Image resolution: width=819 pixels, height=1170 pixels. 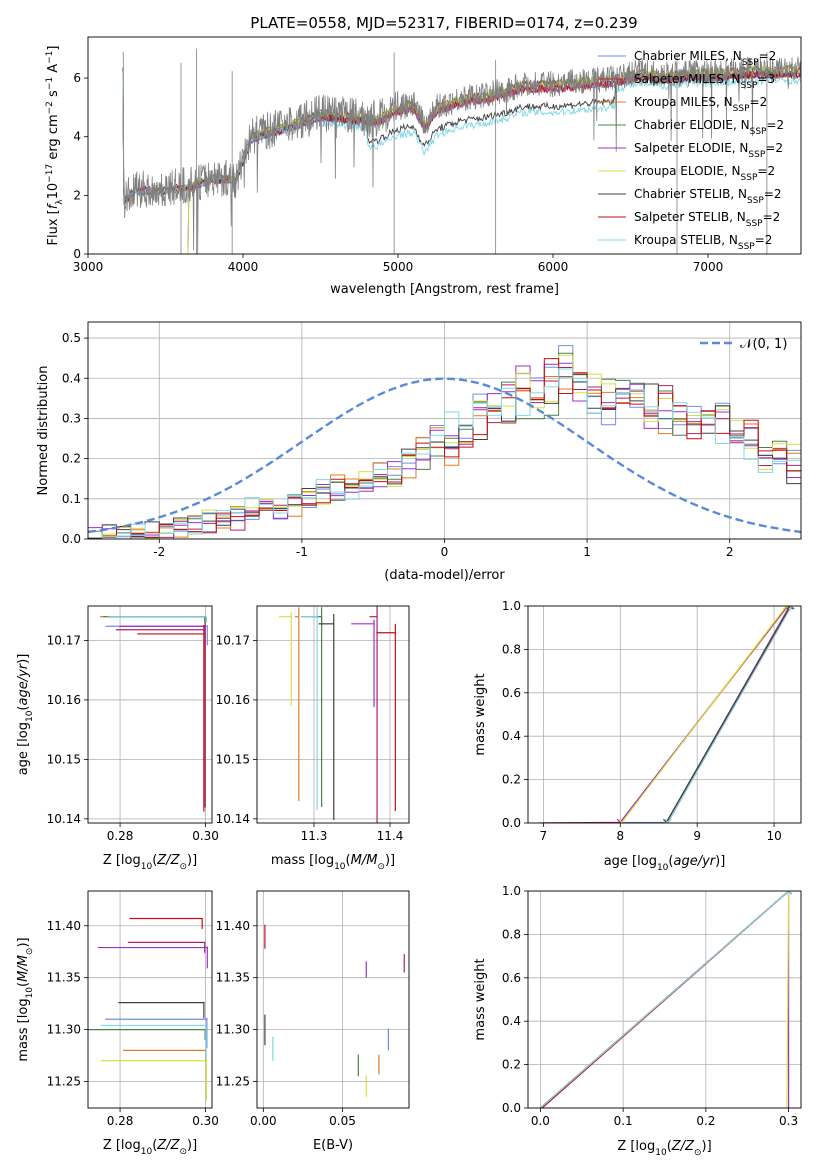 What do you see at coordinates (71, 338) in the screenshot?
I see `residuals-ytick-label: 0.5` at bounding box center [71, 338].